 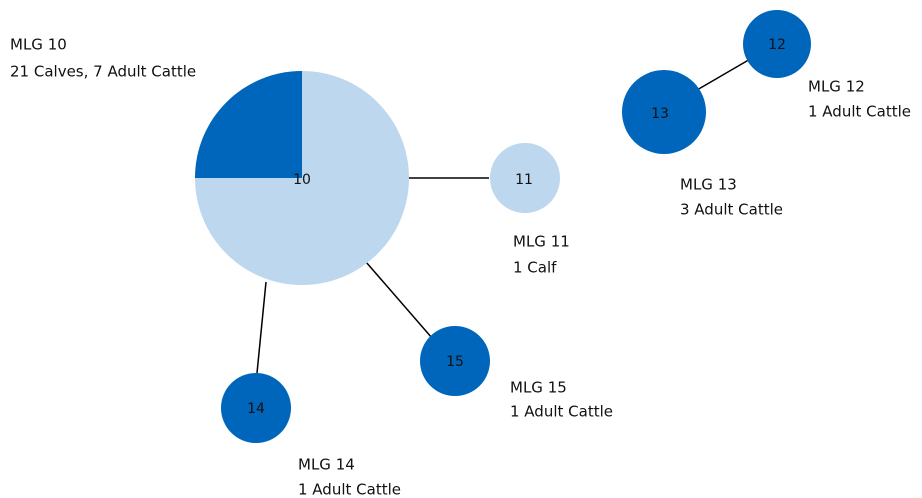 What do you see at coordinates (541, 242) in the screenshot?
I see `node-title: MLG 11` at bounding box center [541, 242].